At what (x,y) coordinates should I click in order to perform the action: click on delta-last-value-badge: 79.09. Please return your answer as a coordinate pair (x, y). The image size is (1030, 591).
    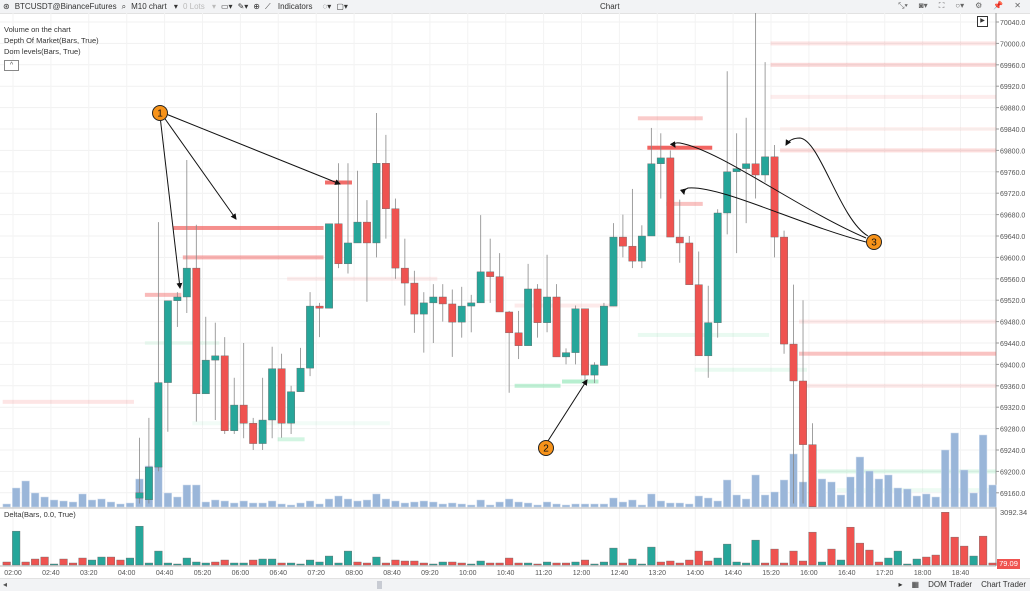
    Looking at the image, I should click on (1008, 564).